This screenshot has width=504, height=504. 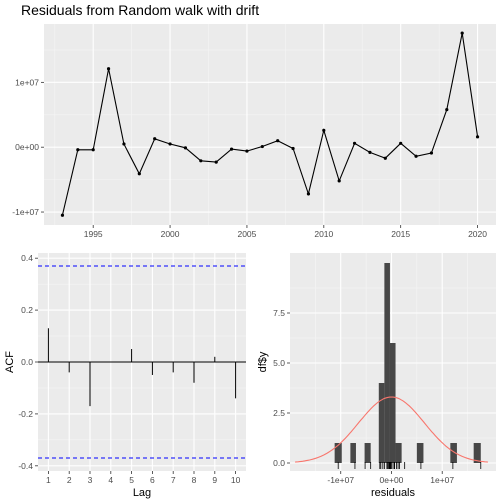 What do you see at coordinates (170, 234) in the screenshot?
I see `x-tick-label: 2000` at bounding box center [170, 234].